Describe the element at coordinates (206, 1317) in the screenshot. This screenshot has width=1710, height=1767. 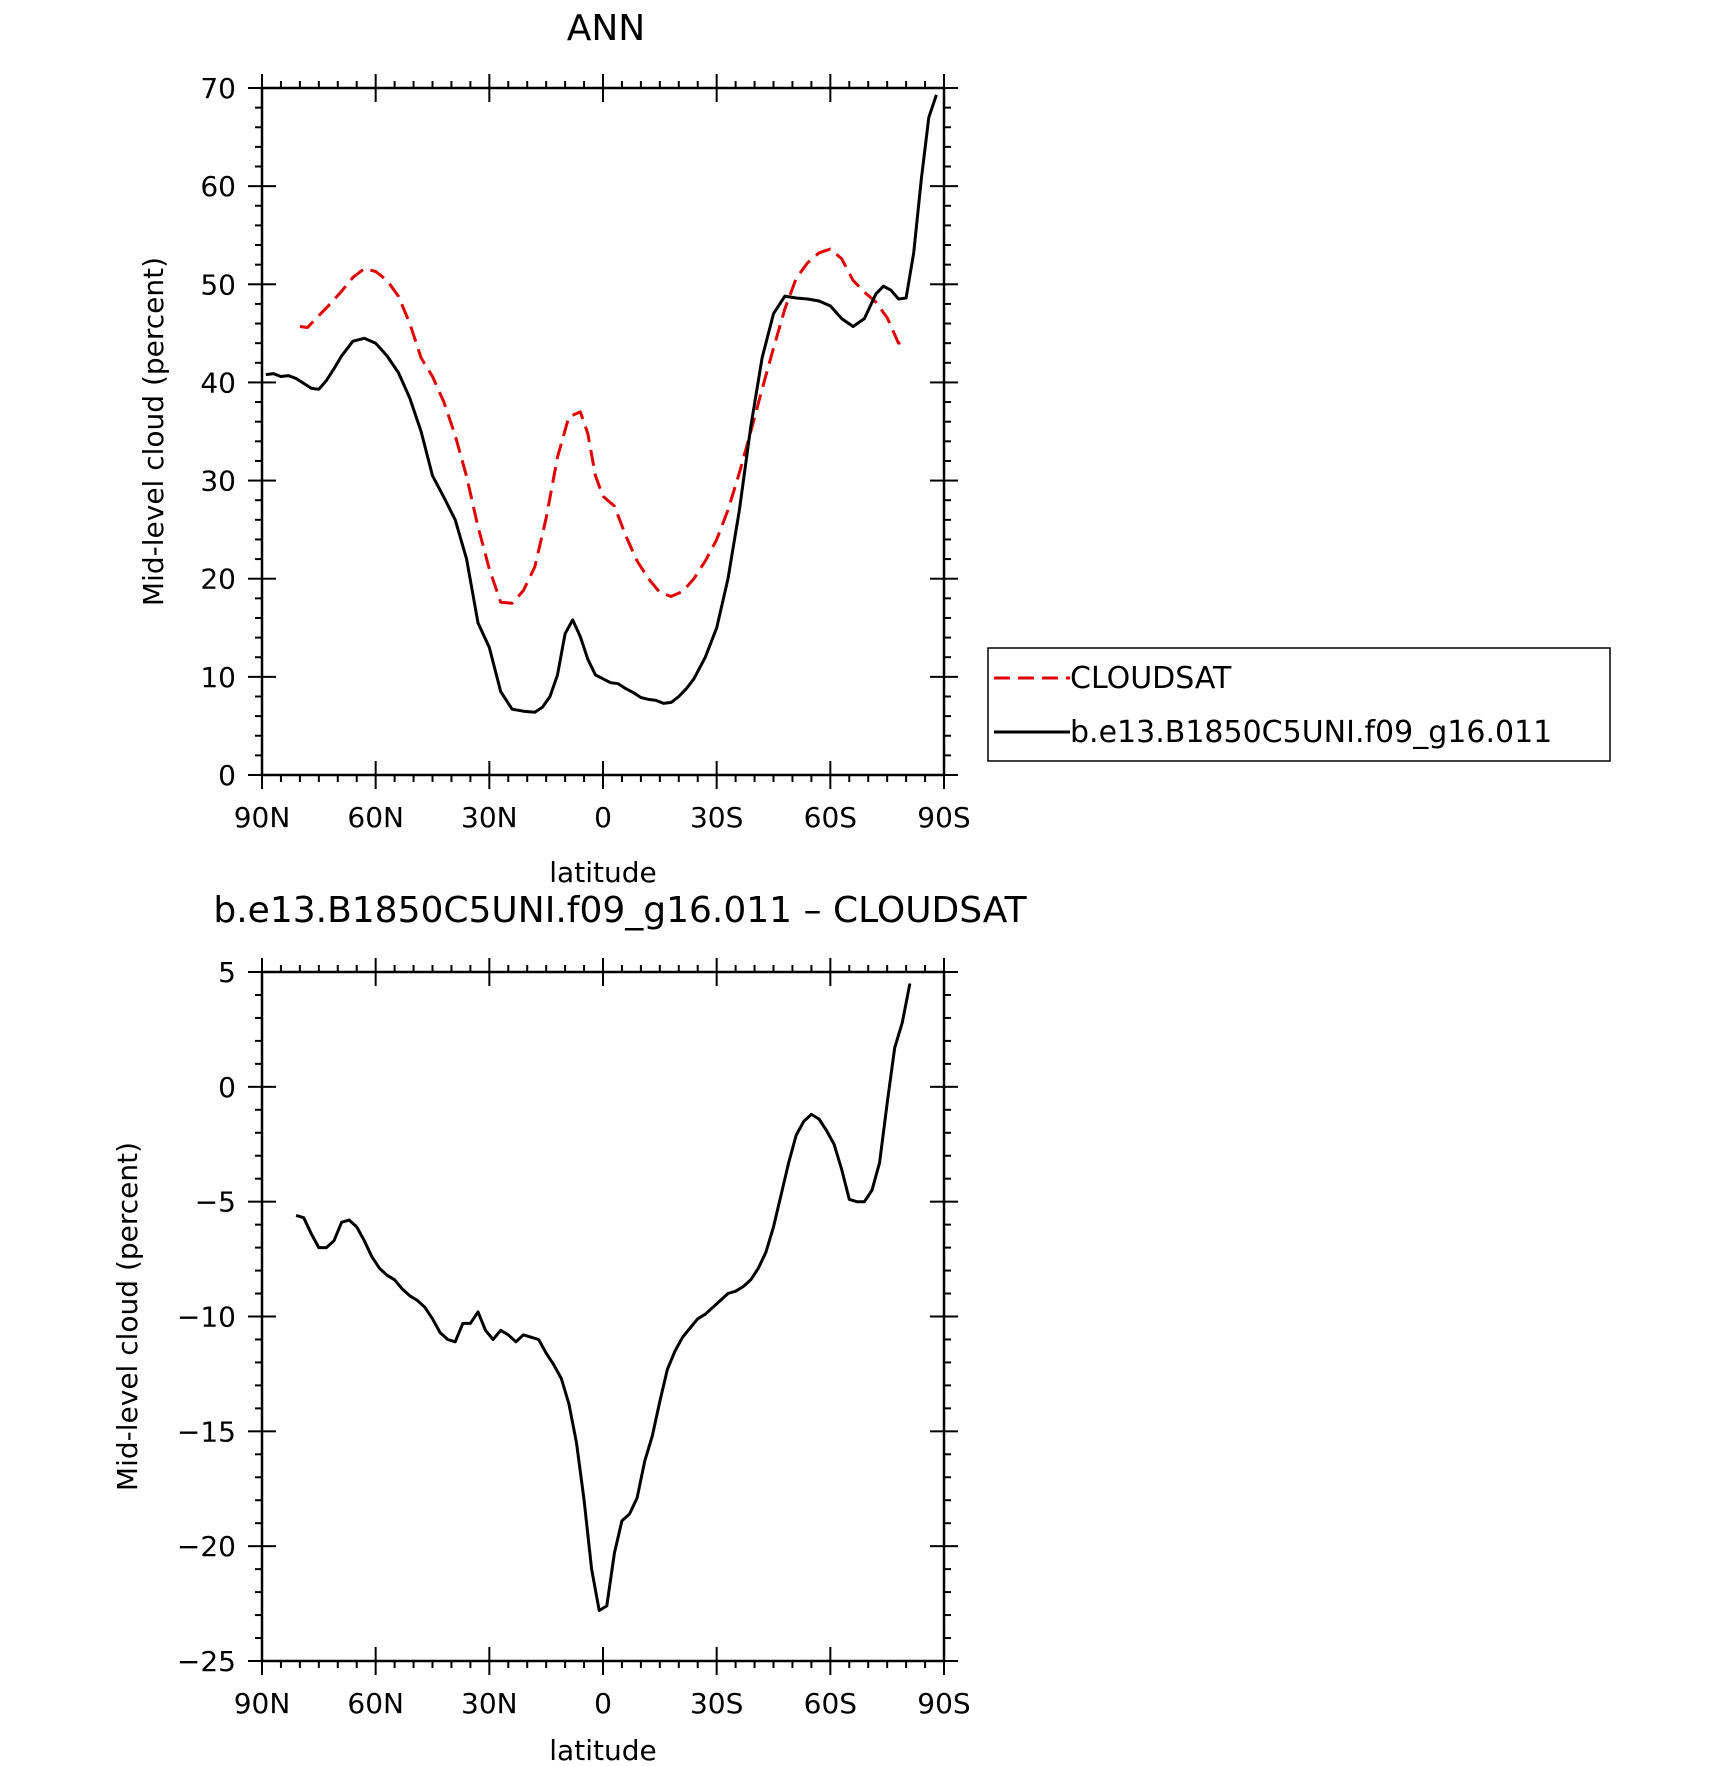
I see `y-tick-label: −10` at that location.